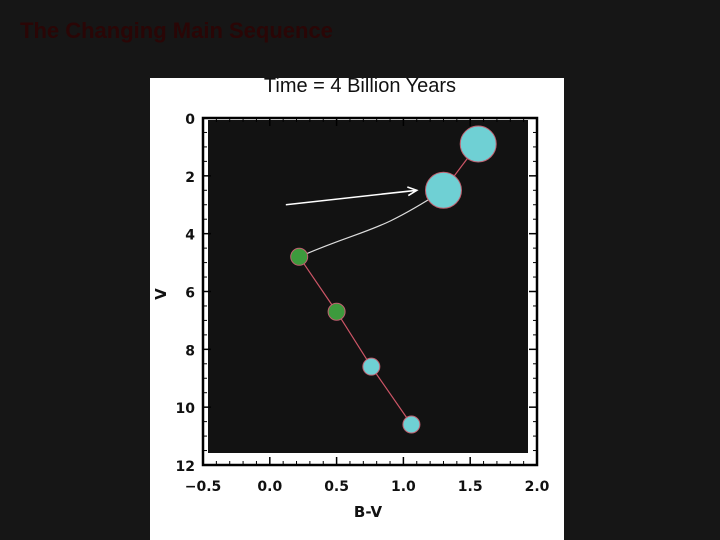 The image size is (720, 540). What do you see at coordinates (190, 120) in the screenshot?
I see `y-tick-label: 0` at bounding box center [190, 120].